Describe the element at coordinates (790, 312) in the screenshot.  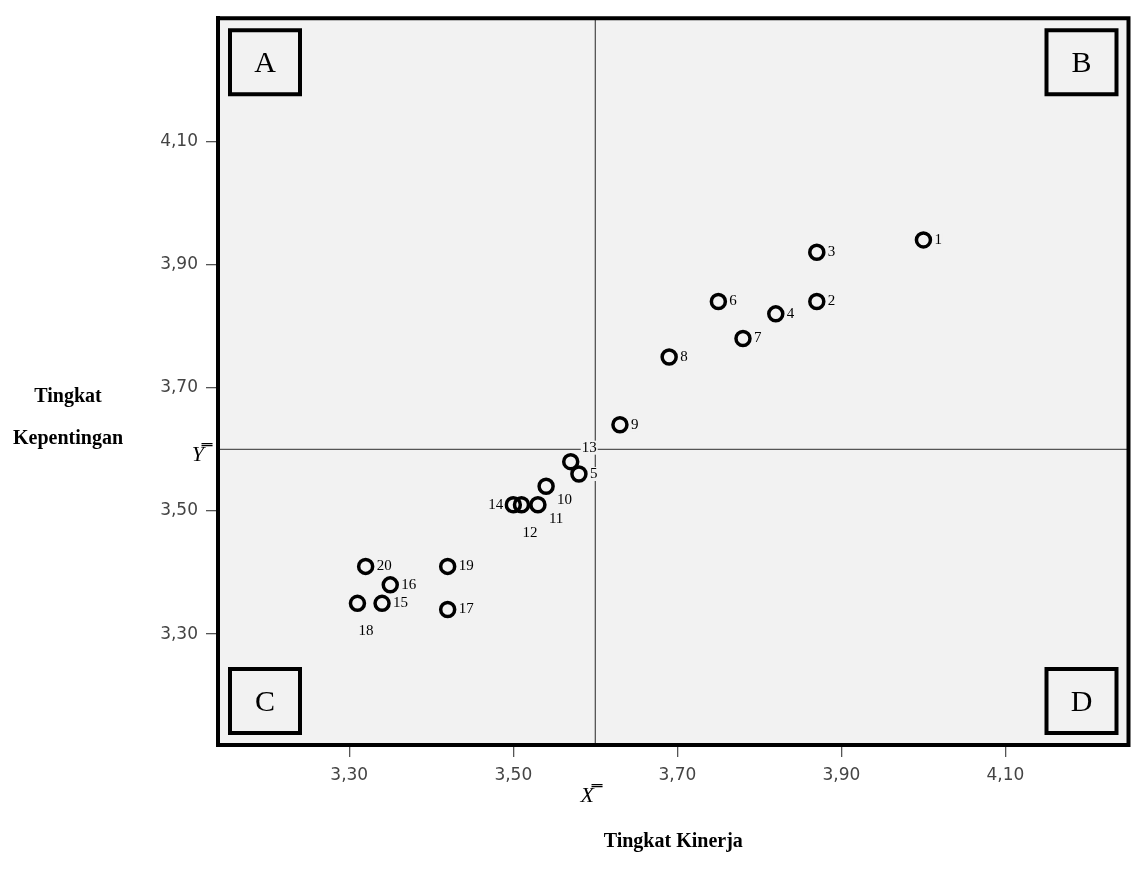
I see `annotation: 4` at that location.